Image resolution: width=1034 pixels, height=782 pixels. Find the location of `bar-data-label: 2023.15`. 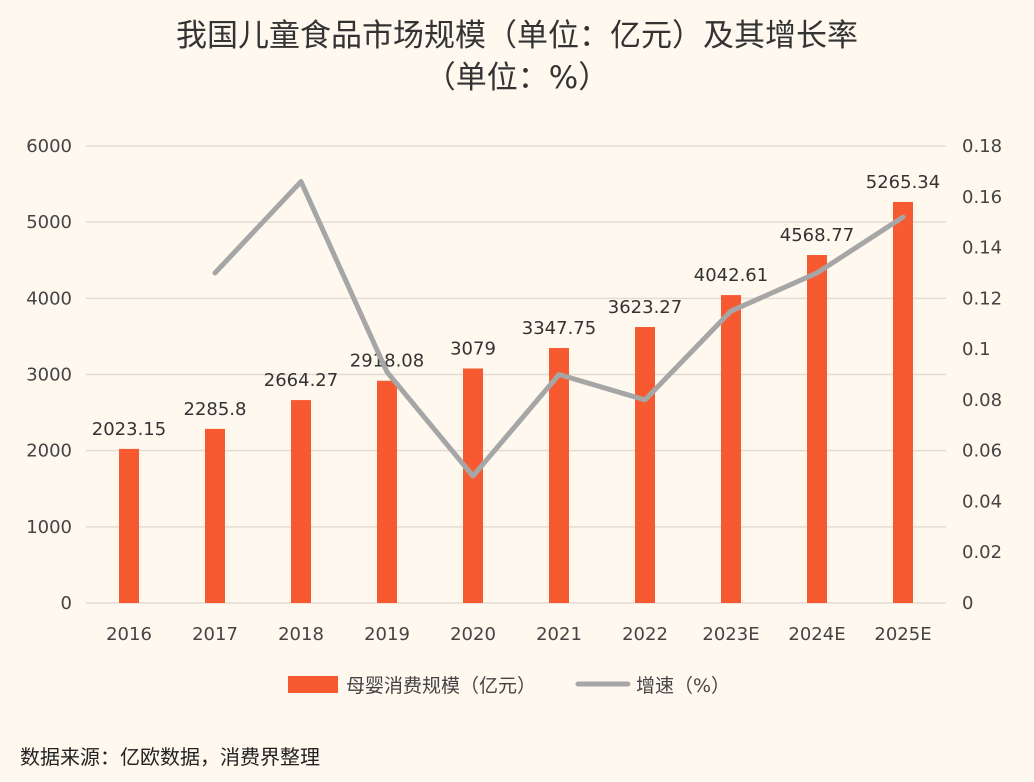

bar-data-label: 2023.15 is located at coordinates (129, 429).